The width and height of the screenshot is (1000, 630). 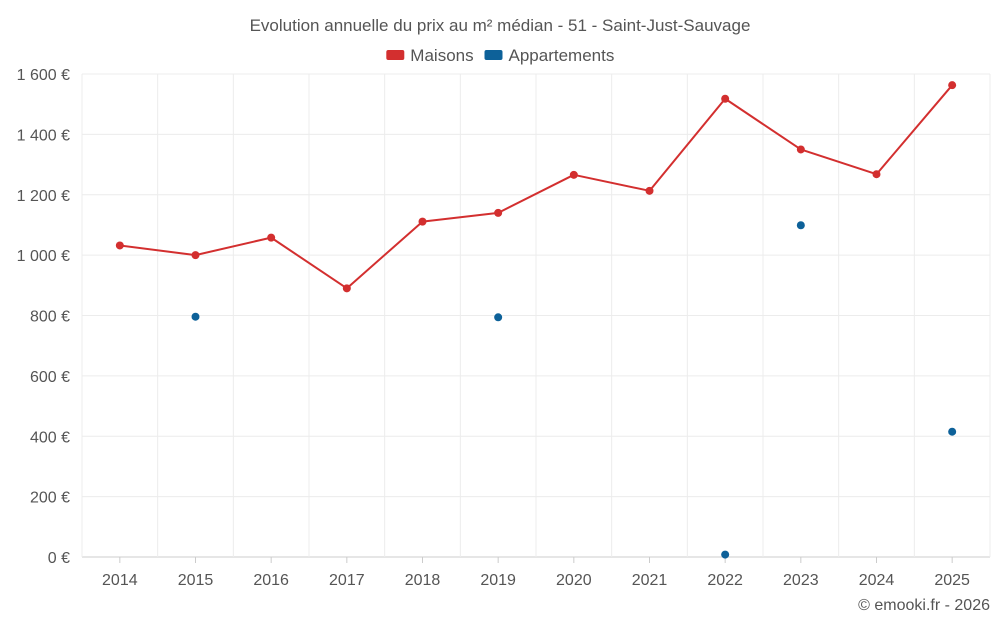 I want to click on x-tick-label: 2016, so click(x=271, y=580).